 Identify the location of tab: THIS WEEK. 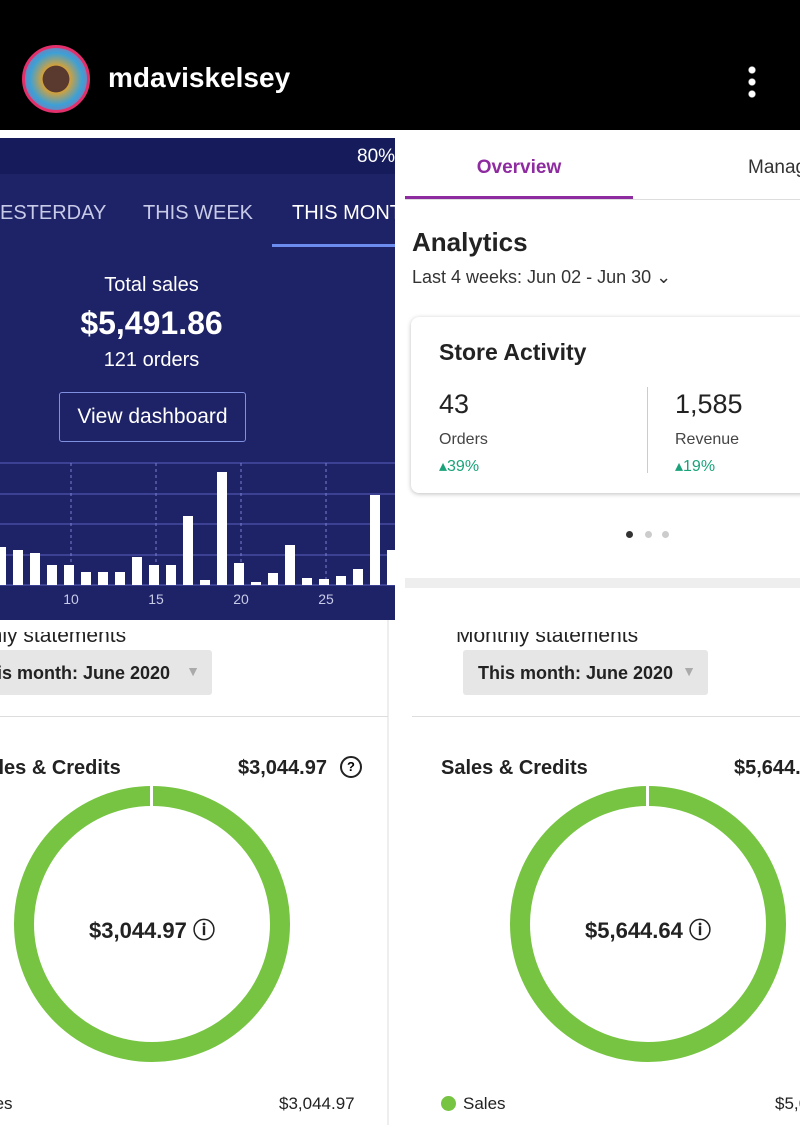
(198, 213).